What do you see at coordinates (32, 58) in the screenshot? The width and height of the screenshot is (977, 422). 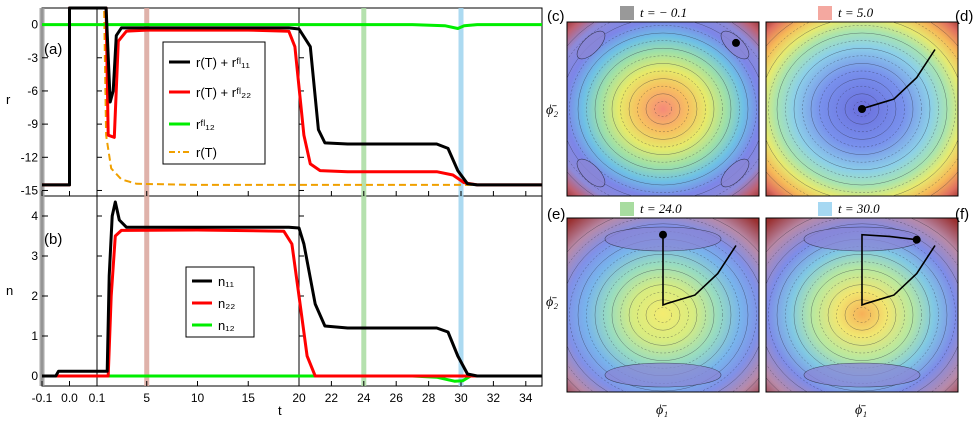 I see `y-tick-label-a: -3` at bounding box center [32, 58].